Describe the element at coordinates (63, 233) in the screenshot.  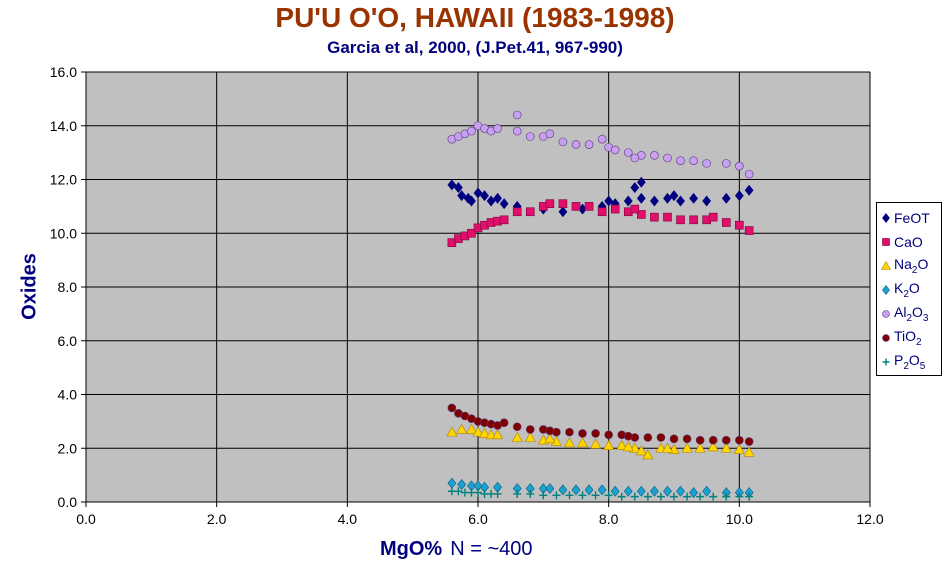
I see `y-tick-label: 10.0` at that location.